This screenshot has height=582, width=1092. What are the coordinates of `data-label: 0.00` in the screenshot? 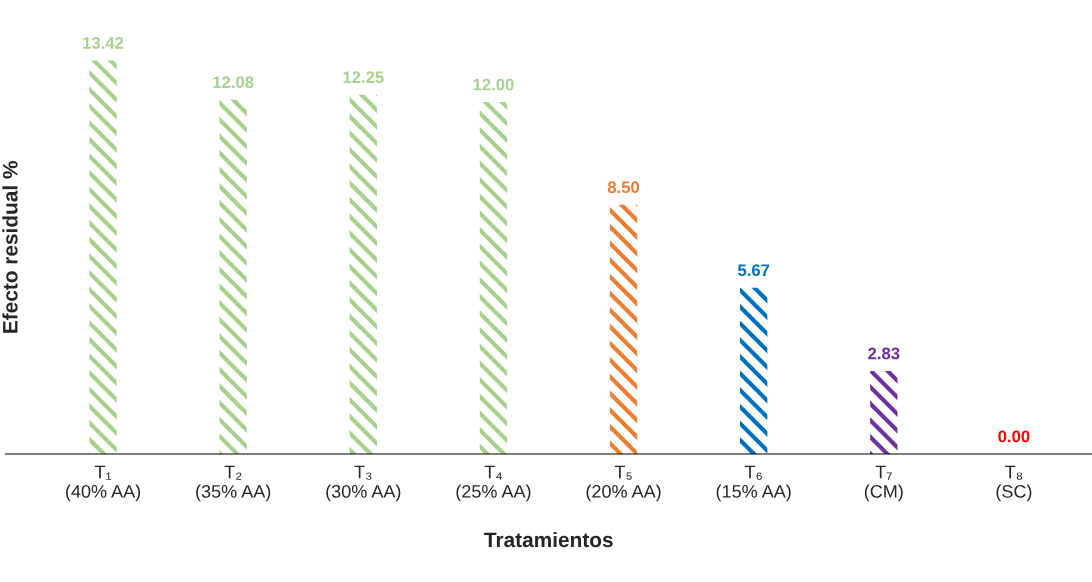 It's located at (1014, 436).